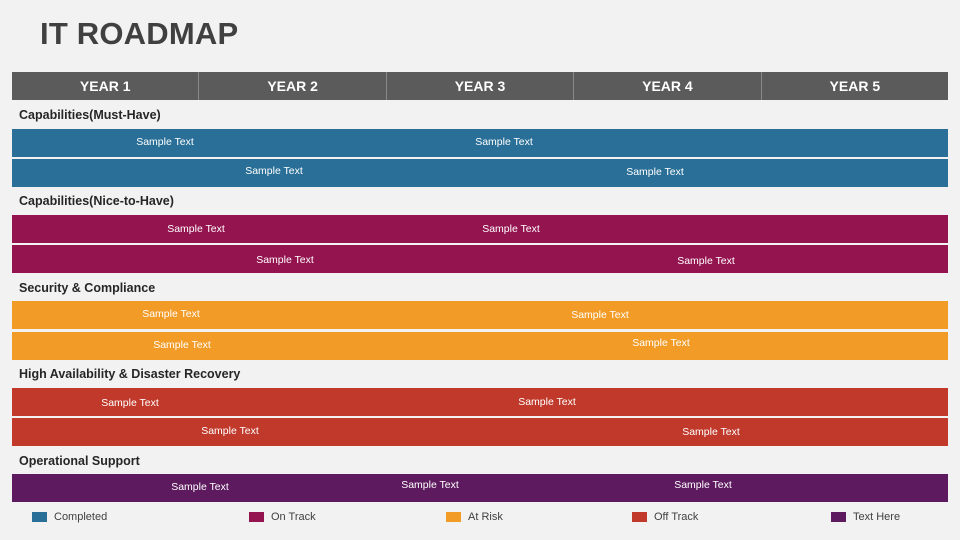 This screenshot has width=960, height=540. Describe the element at coordinates (293, 86) in the screenshot. I see `year-header-2: YEAR 2` at that location.